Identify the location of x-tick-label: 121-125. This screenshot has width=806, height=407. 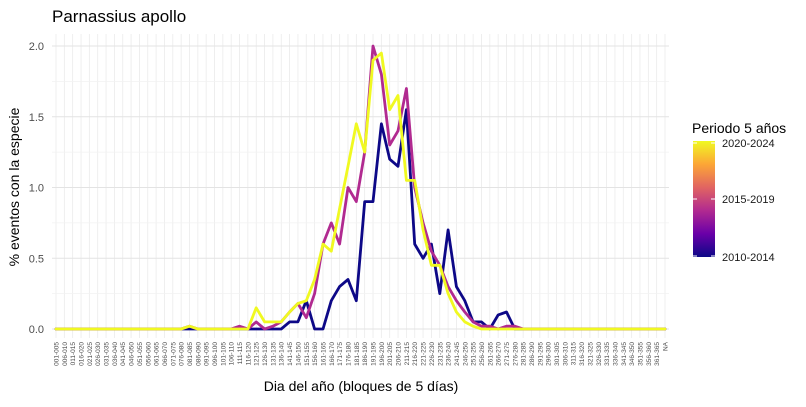
(257, 354).